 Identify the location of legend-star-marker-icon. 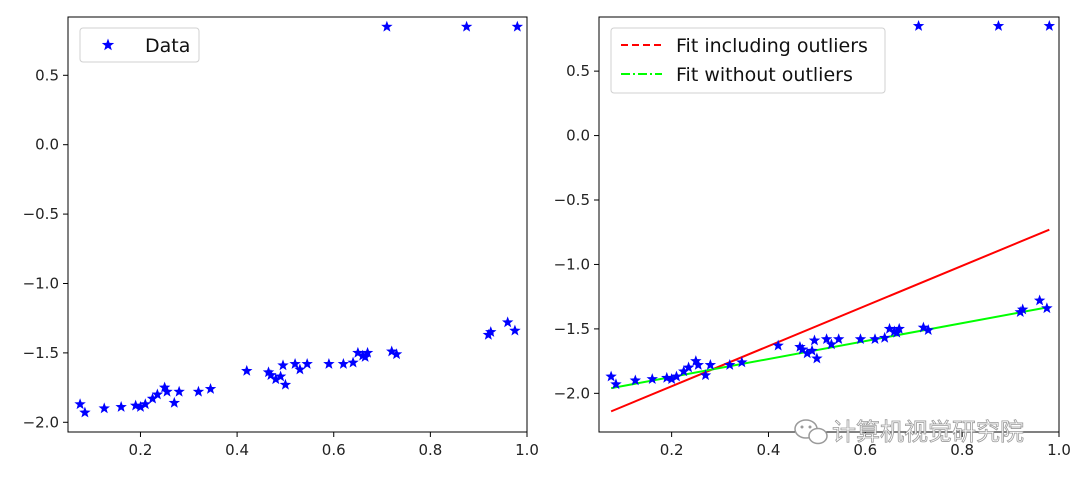
(108, 44).